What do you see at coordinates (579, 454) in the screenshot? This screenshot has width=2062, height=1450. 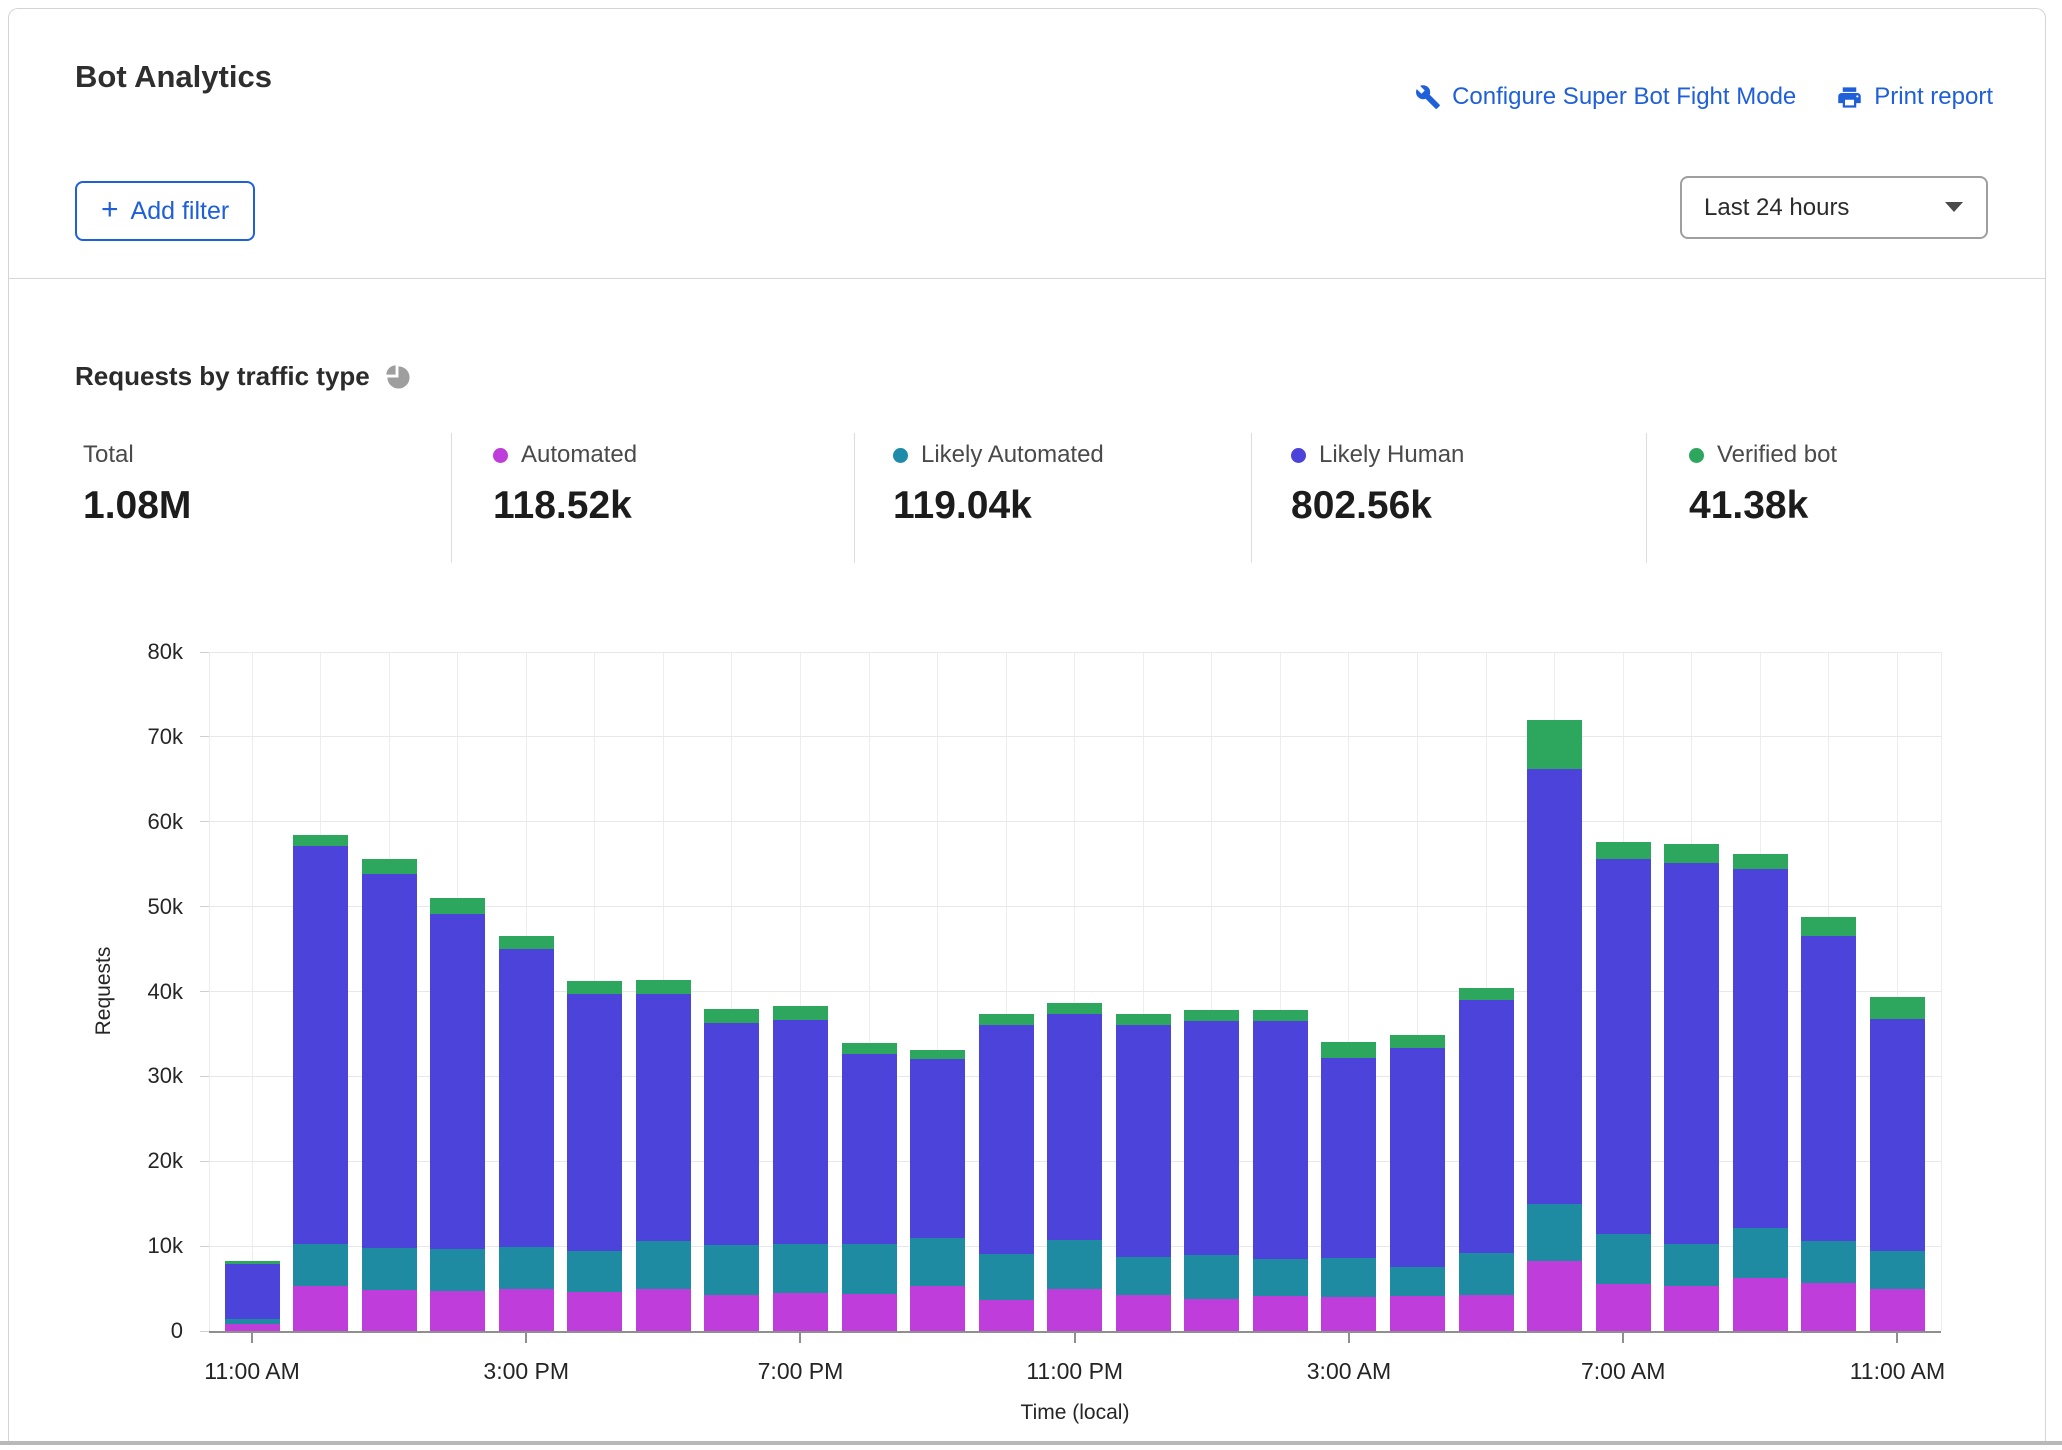 I see `stat-label: Automated` at bounding box center [579, 454].